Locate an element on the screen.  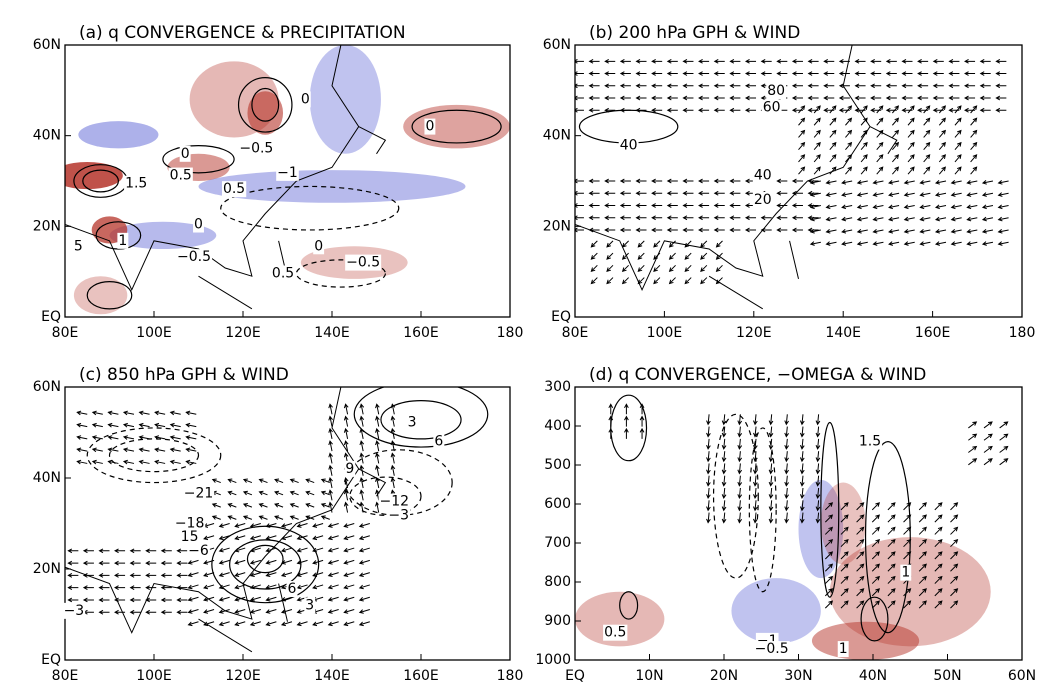
contour-label: 1 is located at coordinates (843, 649).